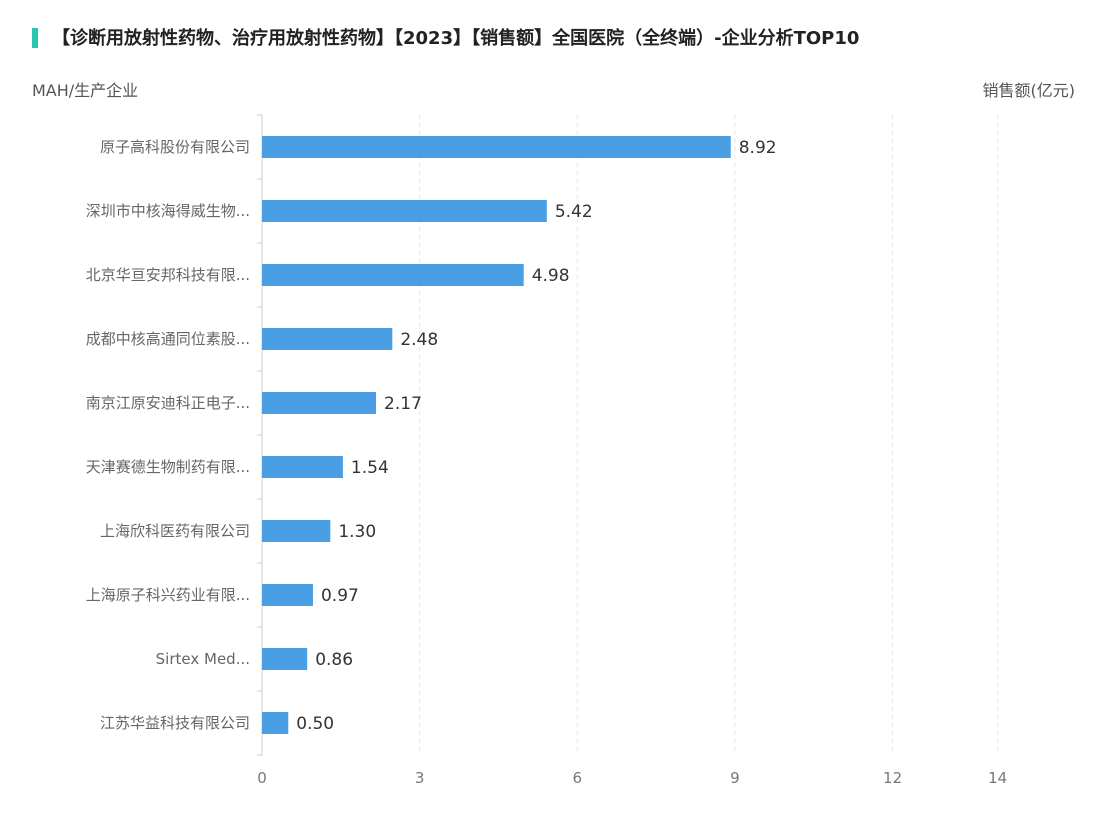 This screenshot has height=820, width=1107. I want to click on x-tick-label: 9, so click(735, 778).